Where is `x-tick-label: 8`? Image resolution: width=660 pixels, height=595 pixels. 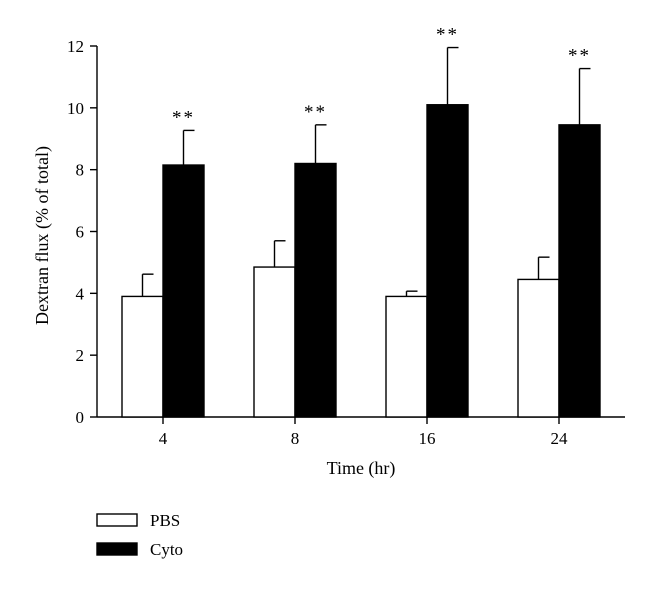 x-tick-label: 8 is located at coordinates (295, 438).